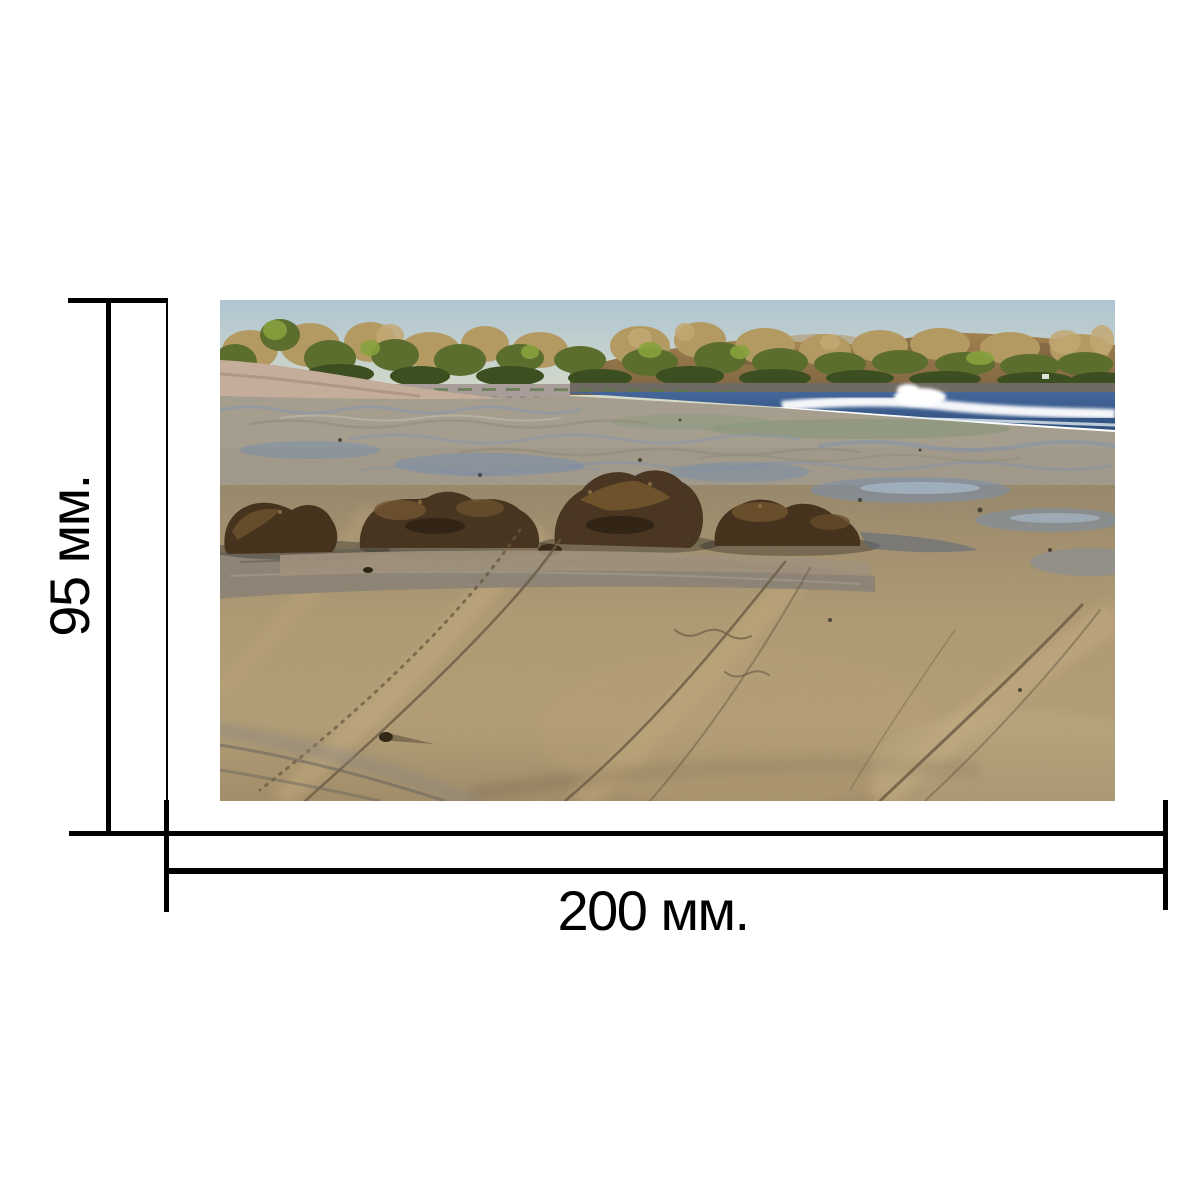 The height and width of the screenshot is (1200, 1200). I want to click on width-dimension-left-tick, so click(166, 856).